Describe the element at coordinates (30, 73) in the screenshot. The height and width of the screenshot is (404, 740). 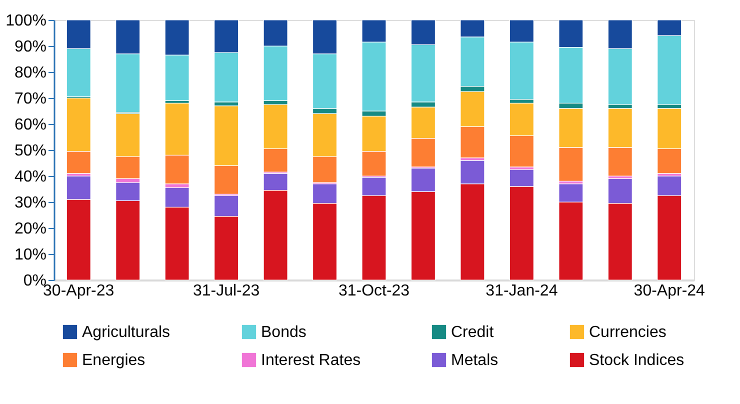
I see `y-tick-label: 80%` at that location.